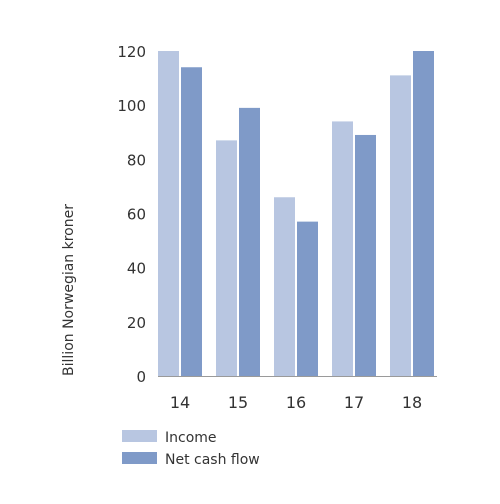  Describe the element at coordinates (131, 106) in the screenshot. I see `y-tick-label: 100` at that location.